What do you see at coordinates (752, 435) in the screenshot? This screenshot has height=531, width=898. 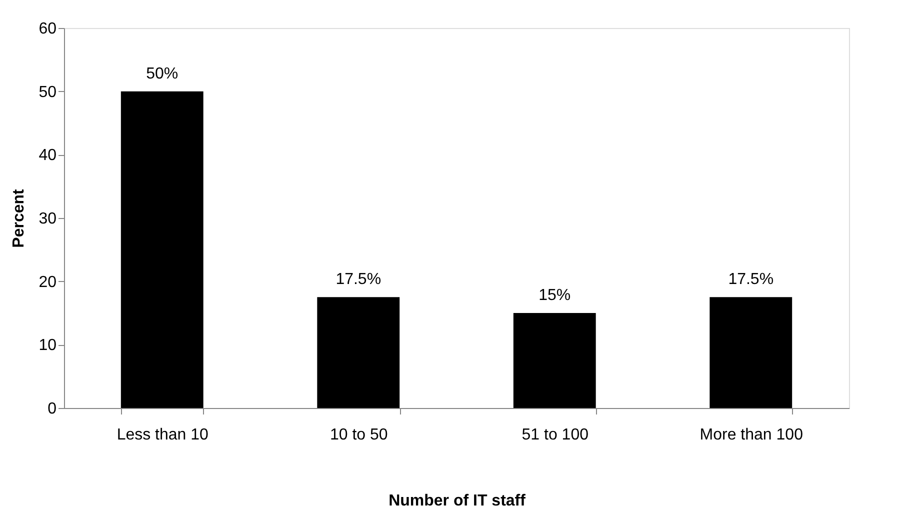 I see `x-tick-label: More than 100` at bounding box center [752, 435].